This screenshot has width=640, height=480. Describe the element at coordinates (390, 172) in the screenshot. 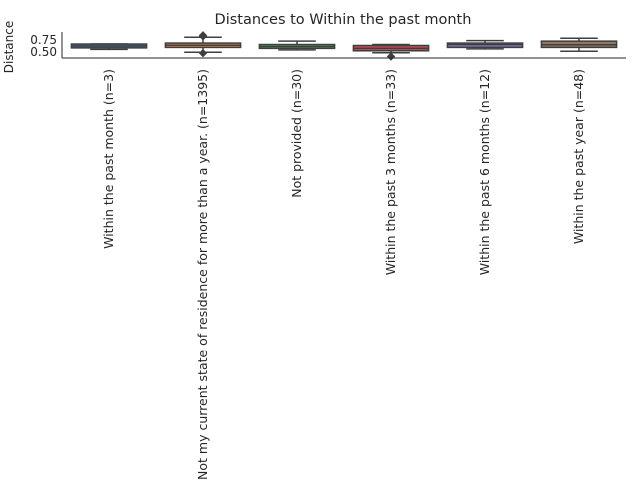

I see `x-tick-label: Within the past 3 months (n=33)` at that location.